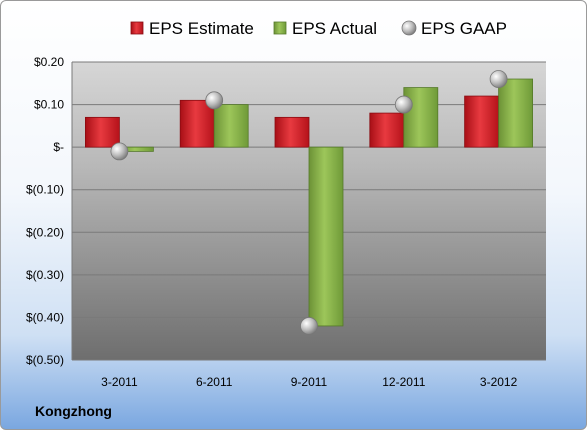  Describe the element at coordinates (49, 105) in the screenshot. I see `y-tick-label: $0.10` at that location.